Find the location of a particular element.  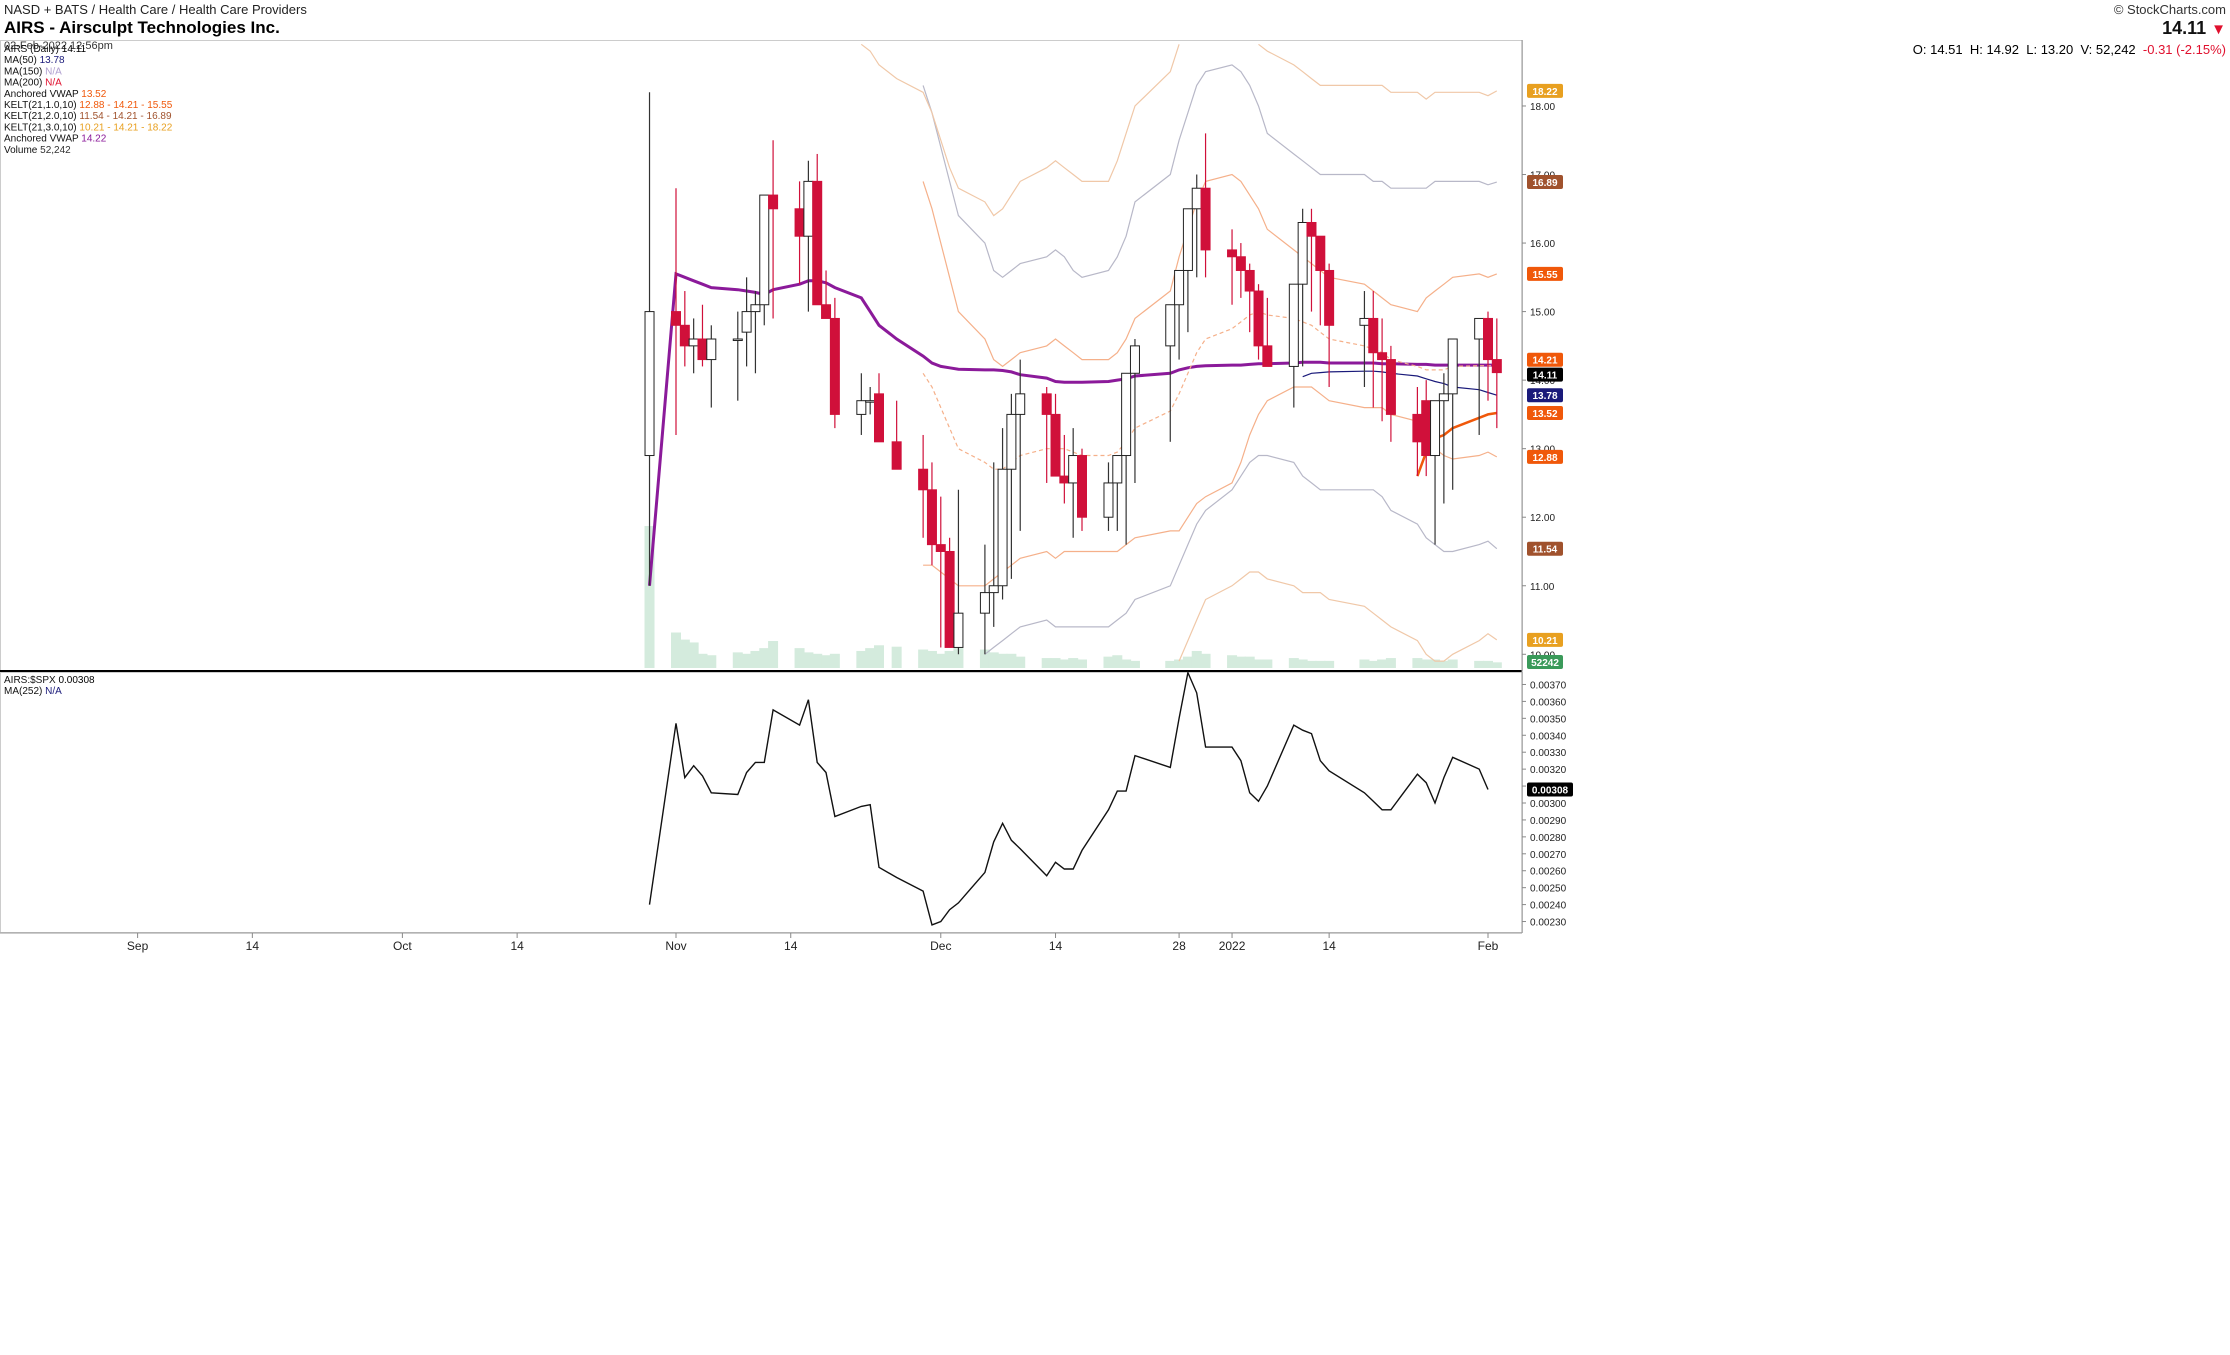

time-tick-label: 2022 is located at coordinates (1232, 946).